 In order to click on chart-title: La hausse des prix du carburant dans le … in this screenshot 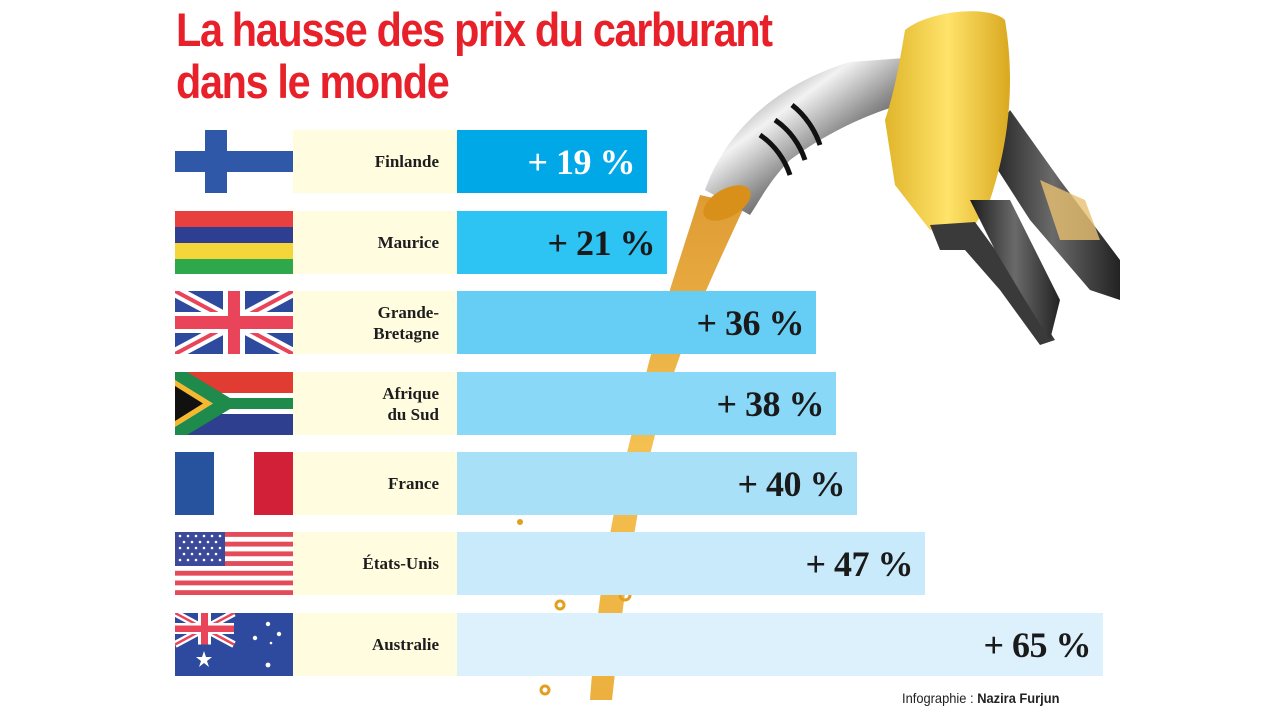, I will do `click(474, 55)`.